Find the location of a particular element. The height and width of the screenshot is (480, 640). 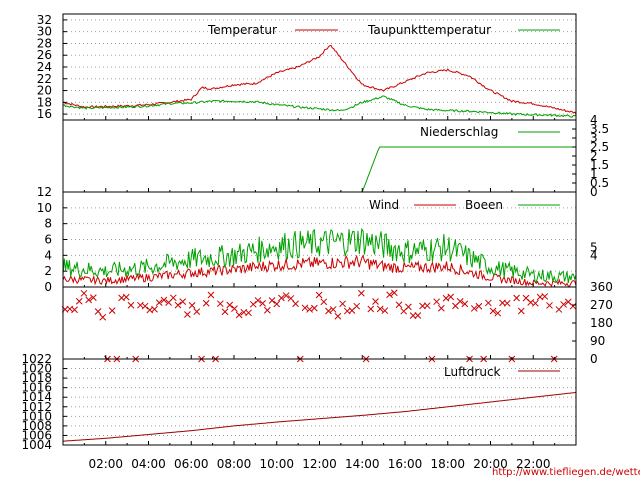

source-url: http://www.tiefliegen.de/wetter/ is located at coordinates (566, 472).